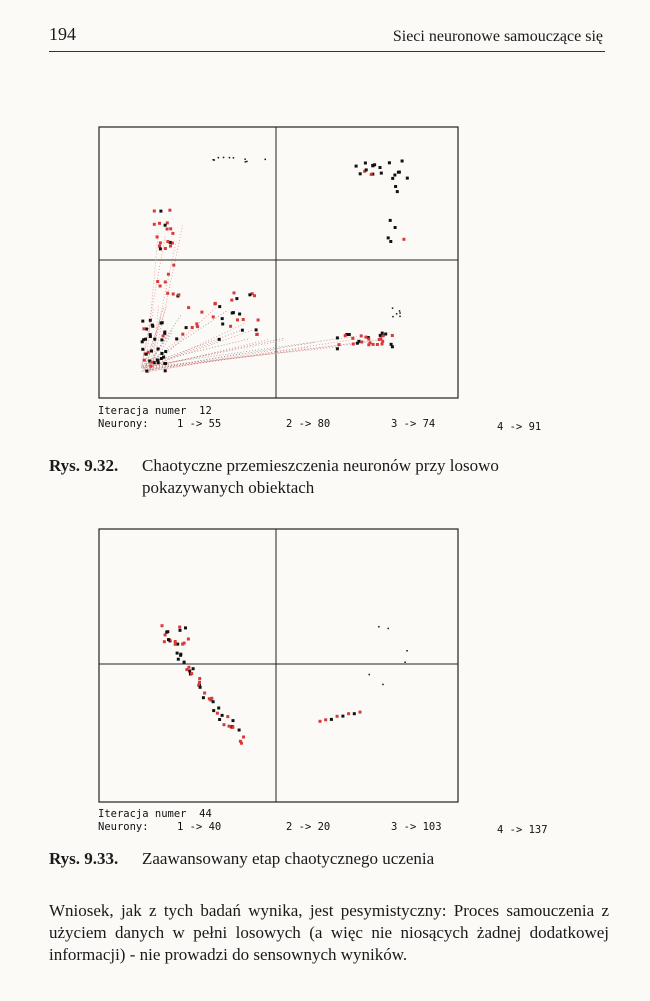  Describe the element at coordinates (288, 858) in the screenshot. I see `caption-text: Zaawansowany etap chaotycznego uczenia` at that location.